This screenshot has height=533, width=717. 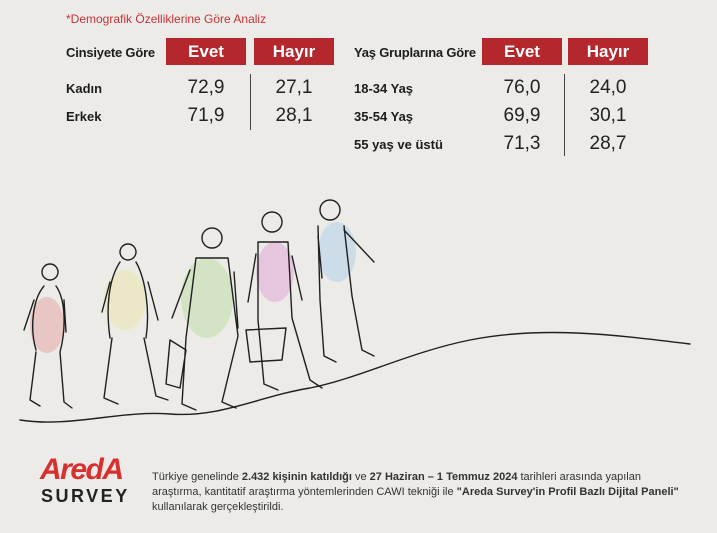 I want to click on gender-hayir-header: Hayır, so click(x=294, y=51).